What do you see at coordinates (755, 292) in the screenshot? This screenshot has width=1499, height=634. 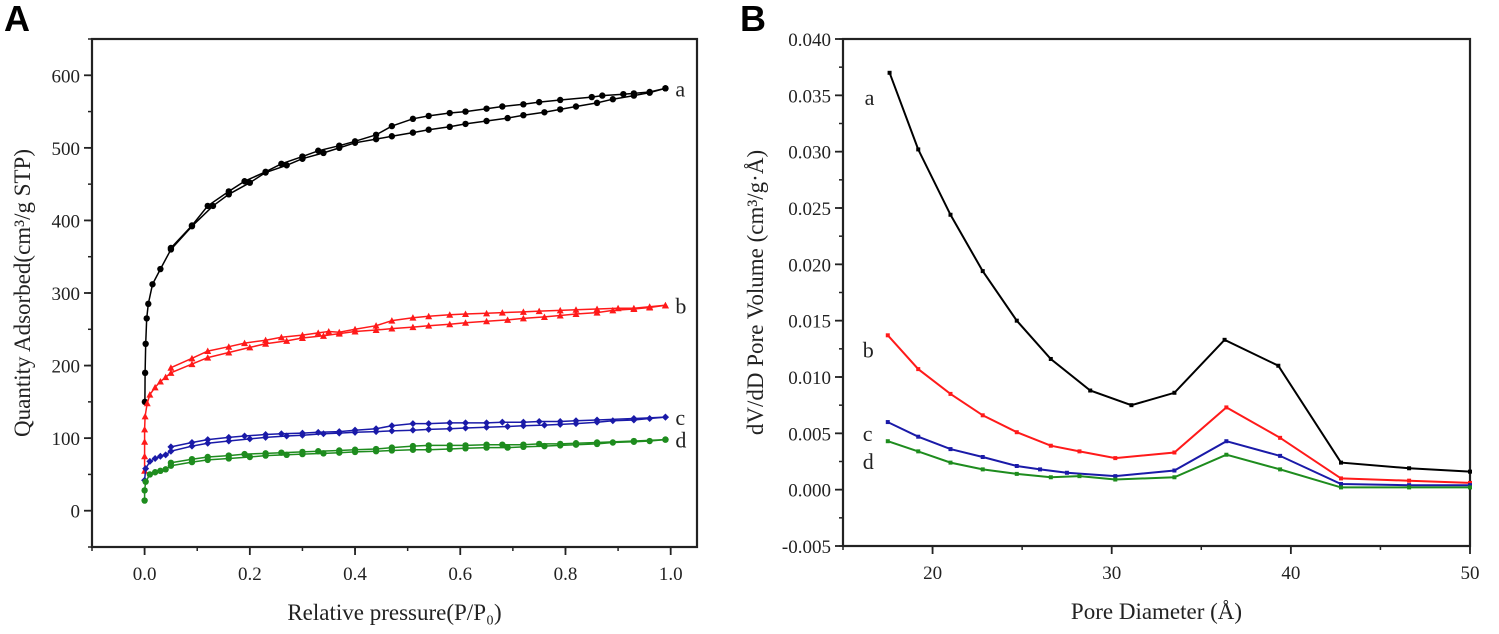 I see `y-axis-title: dV/dD Pore Volume (cm³/g·Å)` at bounding box center [755, 292].